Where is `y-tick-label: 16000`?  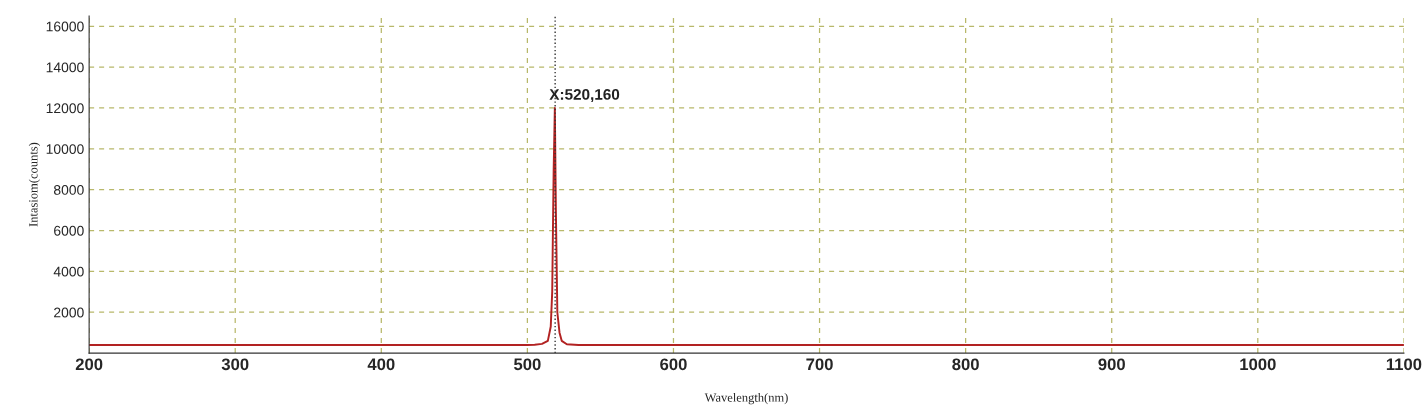 y-tick-label: 16000 is located at coordinates (65, 26).